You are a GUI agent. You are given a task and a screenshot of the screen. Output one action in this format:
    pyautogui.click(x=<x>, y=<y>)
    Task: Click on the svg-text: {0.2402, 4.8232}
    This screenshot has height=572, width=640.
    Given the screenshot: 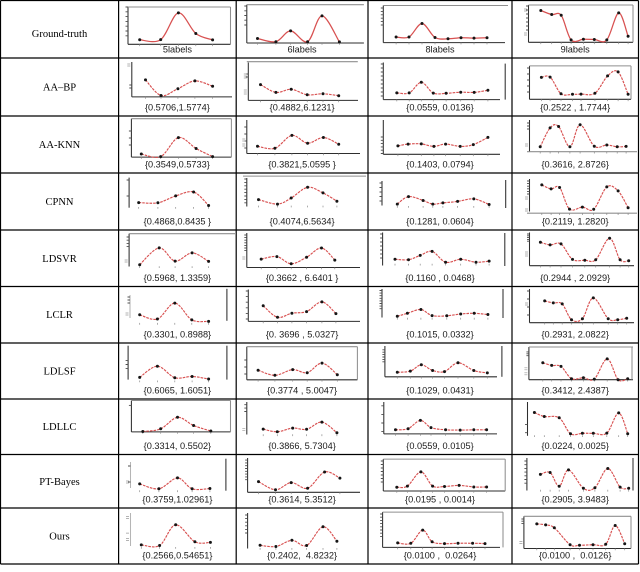 What is the action you would take?
    pyautogui.click(x=302, y=556)
    